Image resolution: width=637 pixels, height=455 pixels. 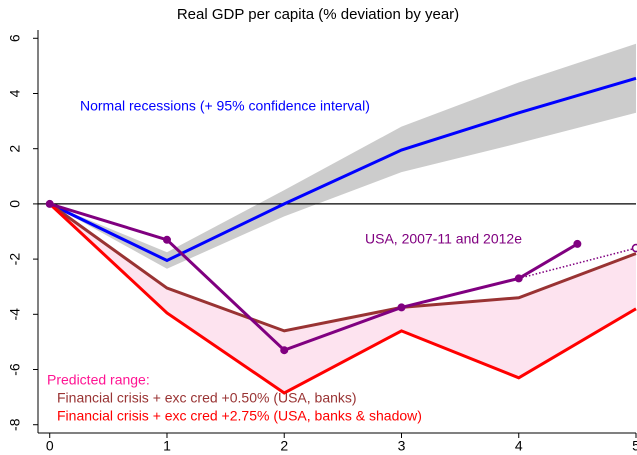 I want to click on x-tick-label: 0, so click(x=50, y=446).